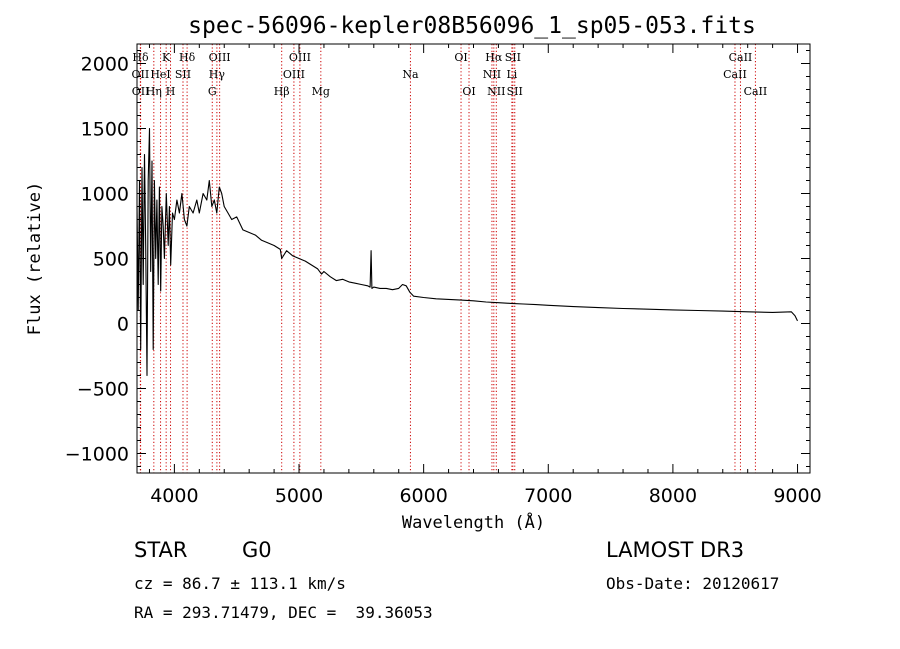 This screenshot has height=649, width=900. Describe the element at coordinates (123, 325) in the screenshot. I see `y-tick-label: 0` at that location.